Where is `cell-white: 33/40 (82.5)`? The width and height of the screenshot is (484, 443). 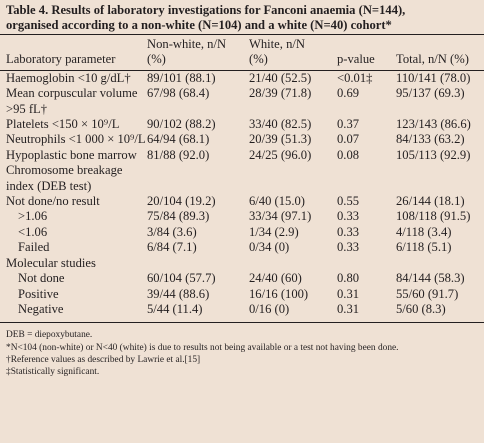
cell-white: 33/40 (82.5) is located at coordinates (280, 124).